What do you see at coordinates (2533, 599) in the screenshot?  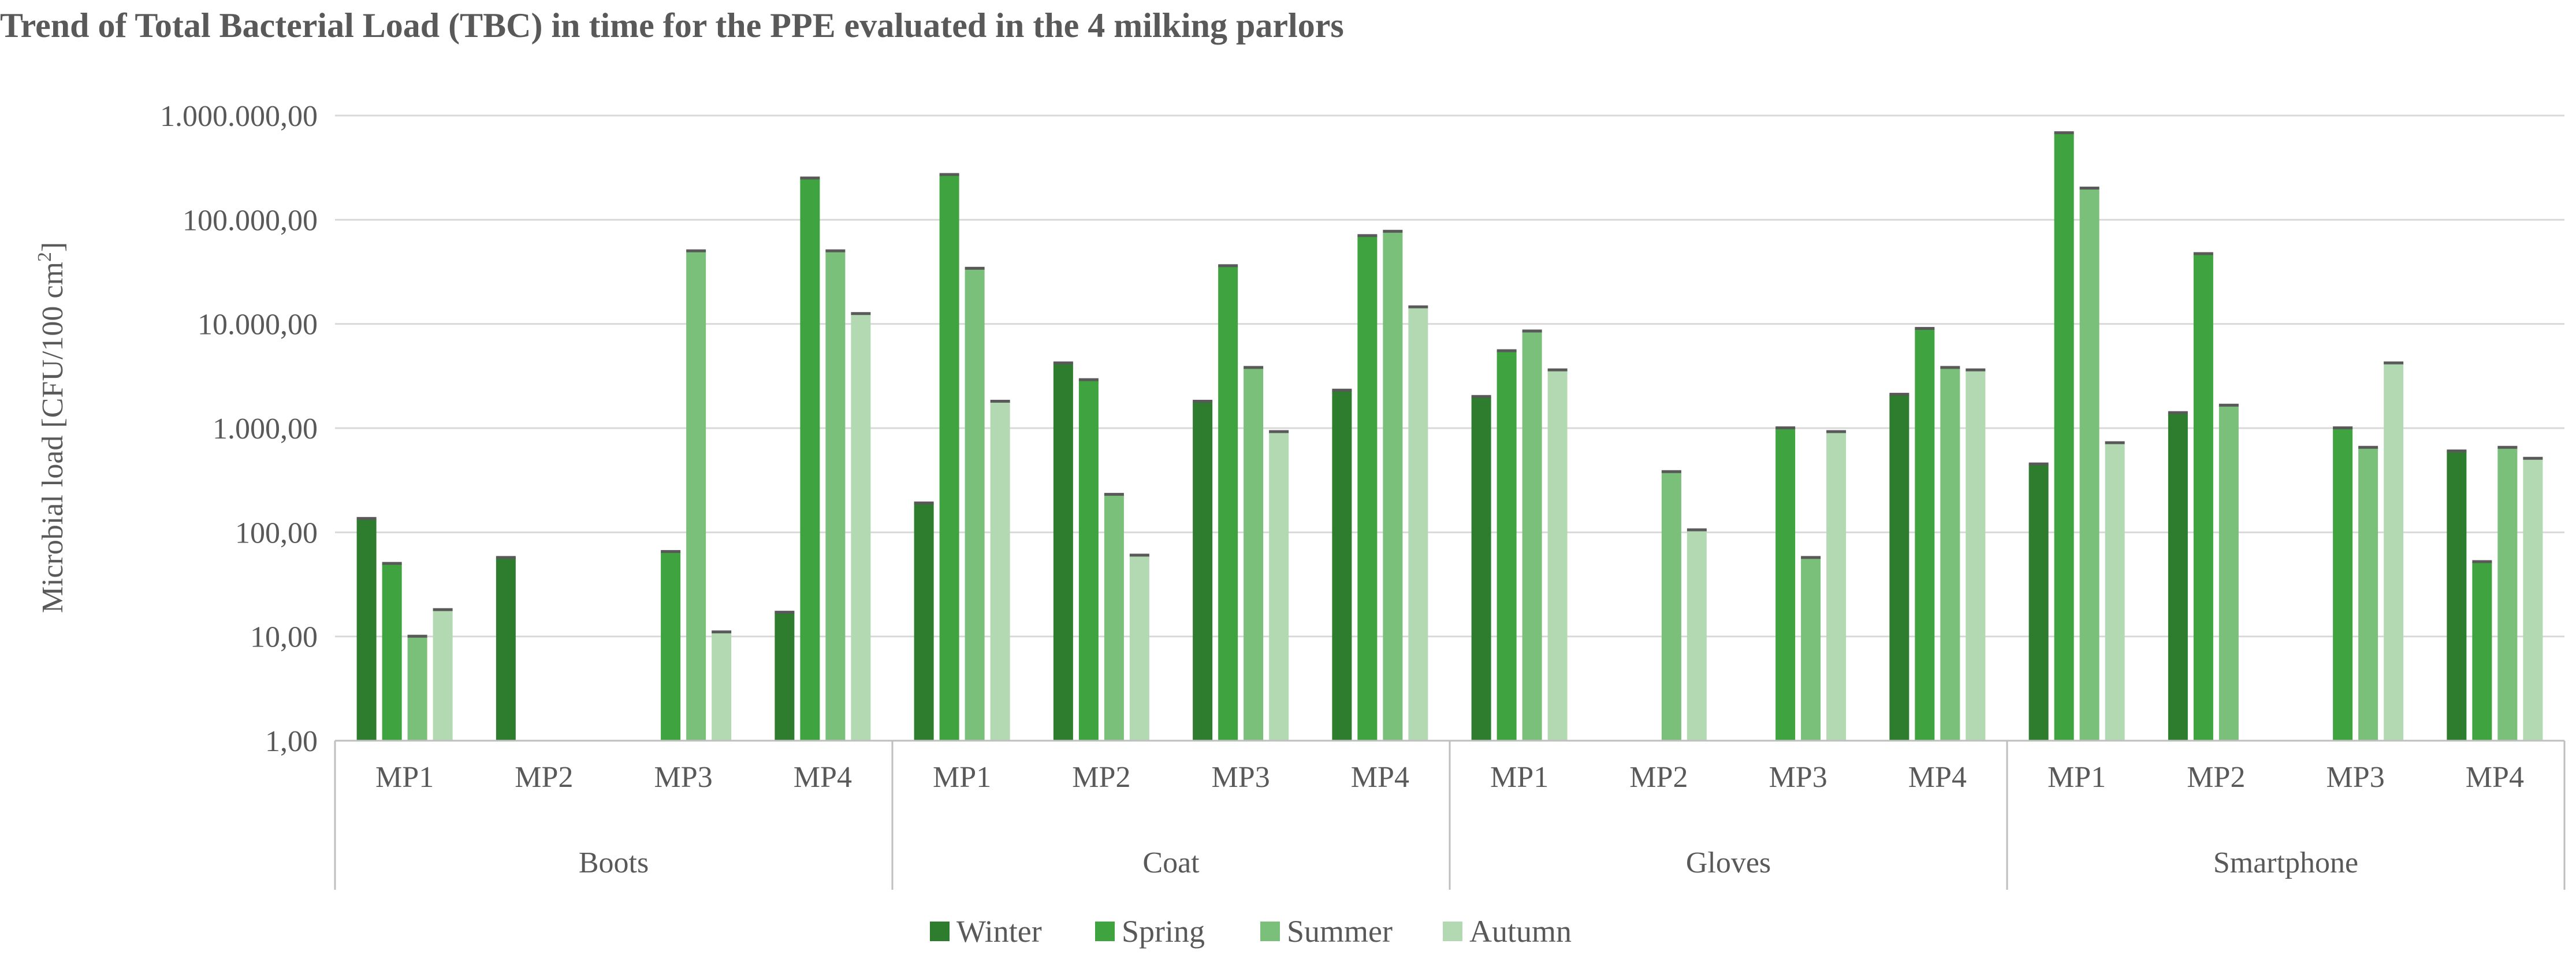 I see `bar-smartphone-mp4-autumn` at bounding box center [2533, 599].